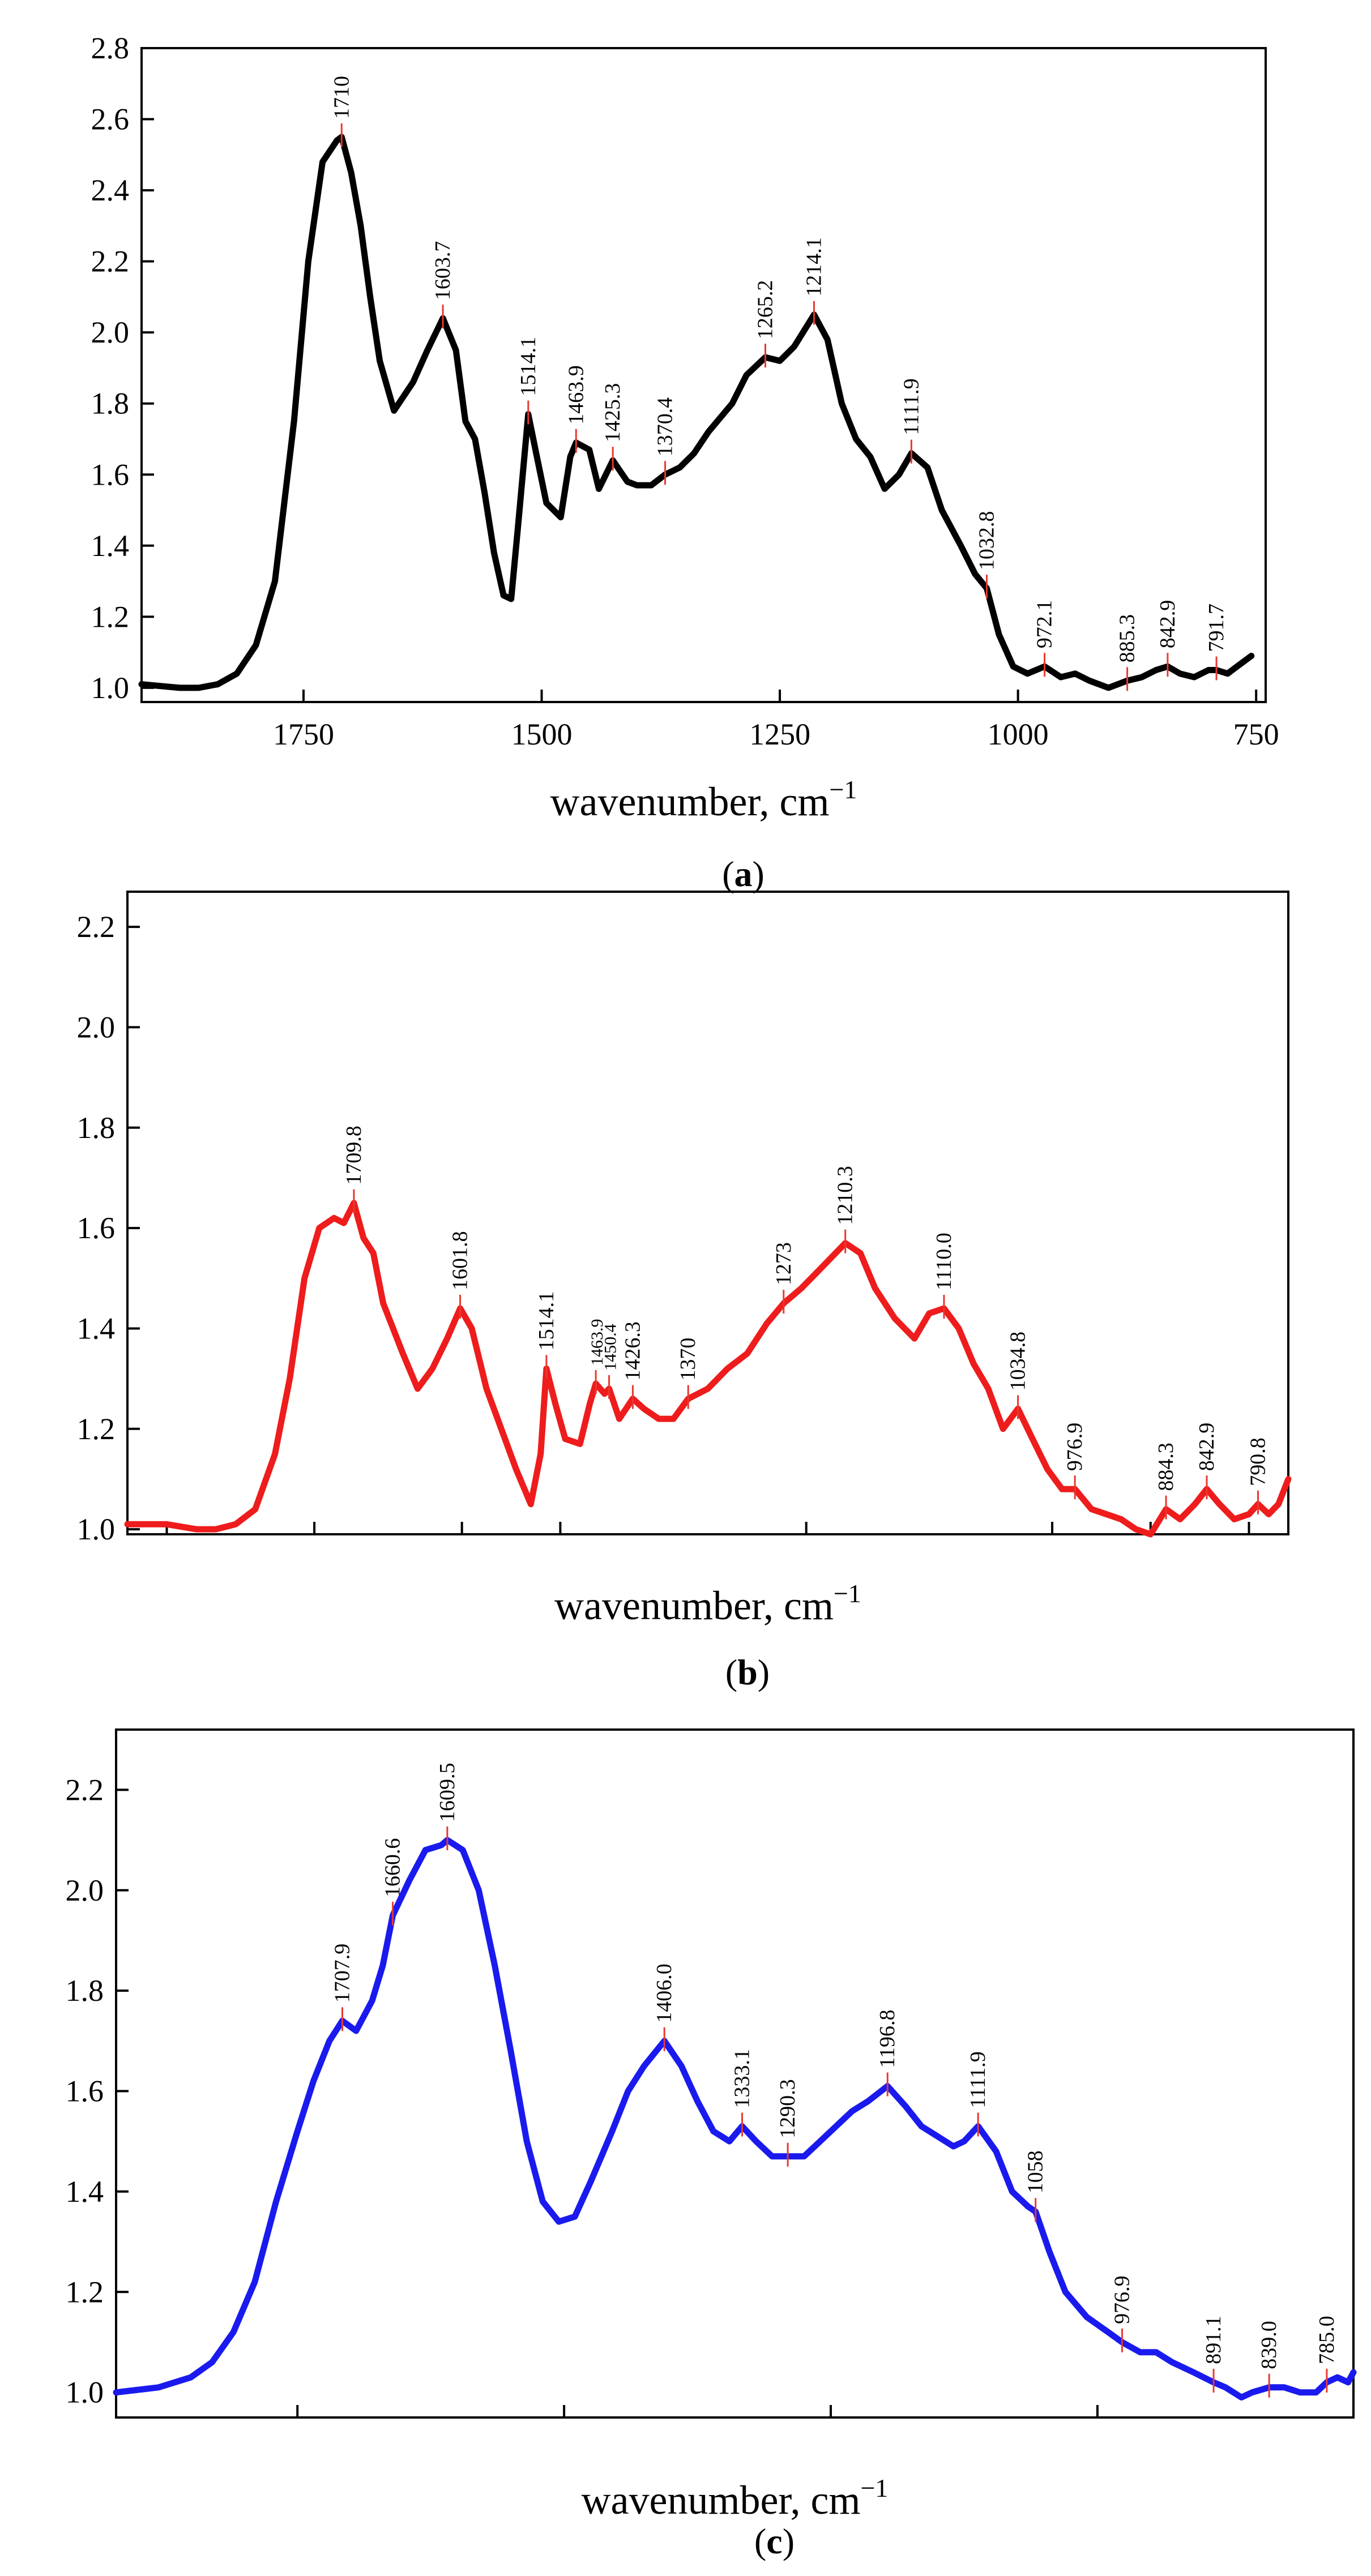 This screenshot has width=1371, height=2576. I want to click on y-tick-label: 2.8, so click(110, 48).